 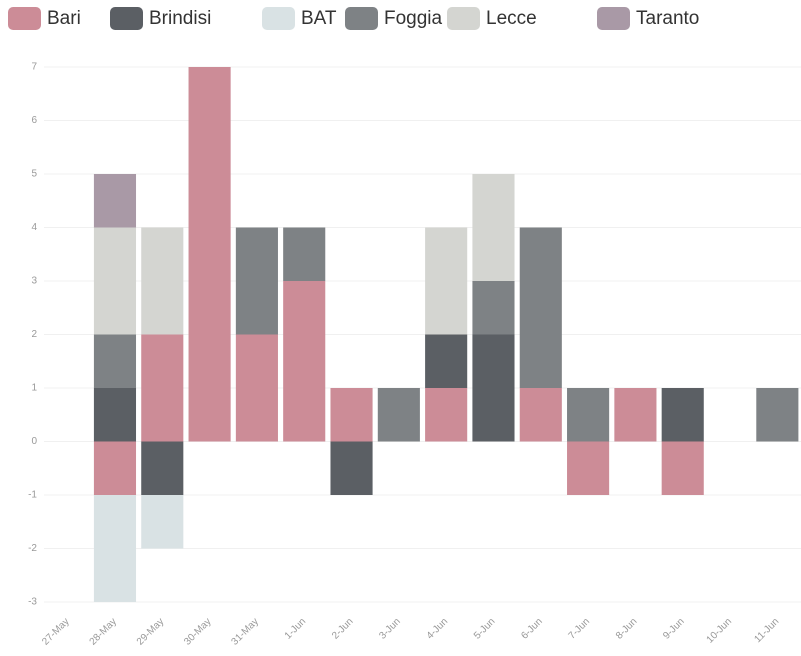 What do you see at coordinates (342, 628) in the screenshot?
I see `x-tick-label: 2-Jun` at bounding box center [342, 628].